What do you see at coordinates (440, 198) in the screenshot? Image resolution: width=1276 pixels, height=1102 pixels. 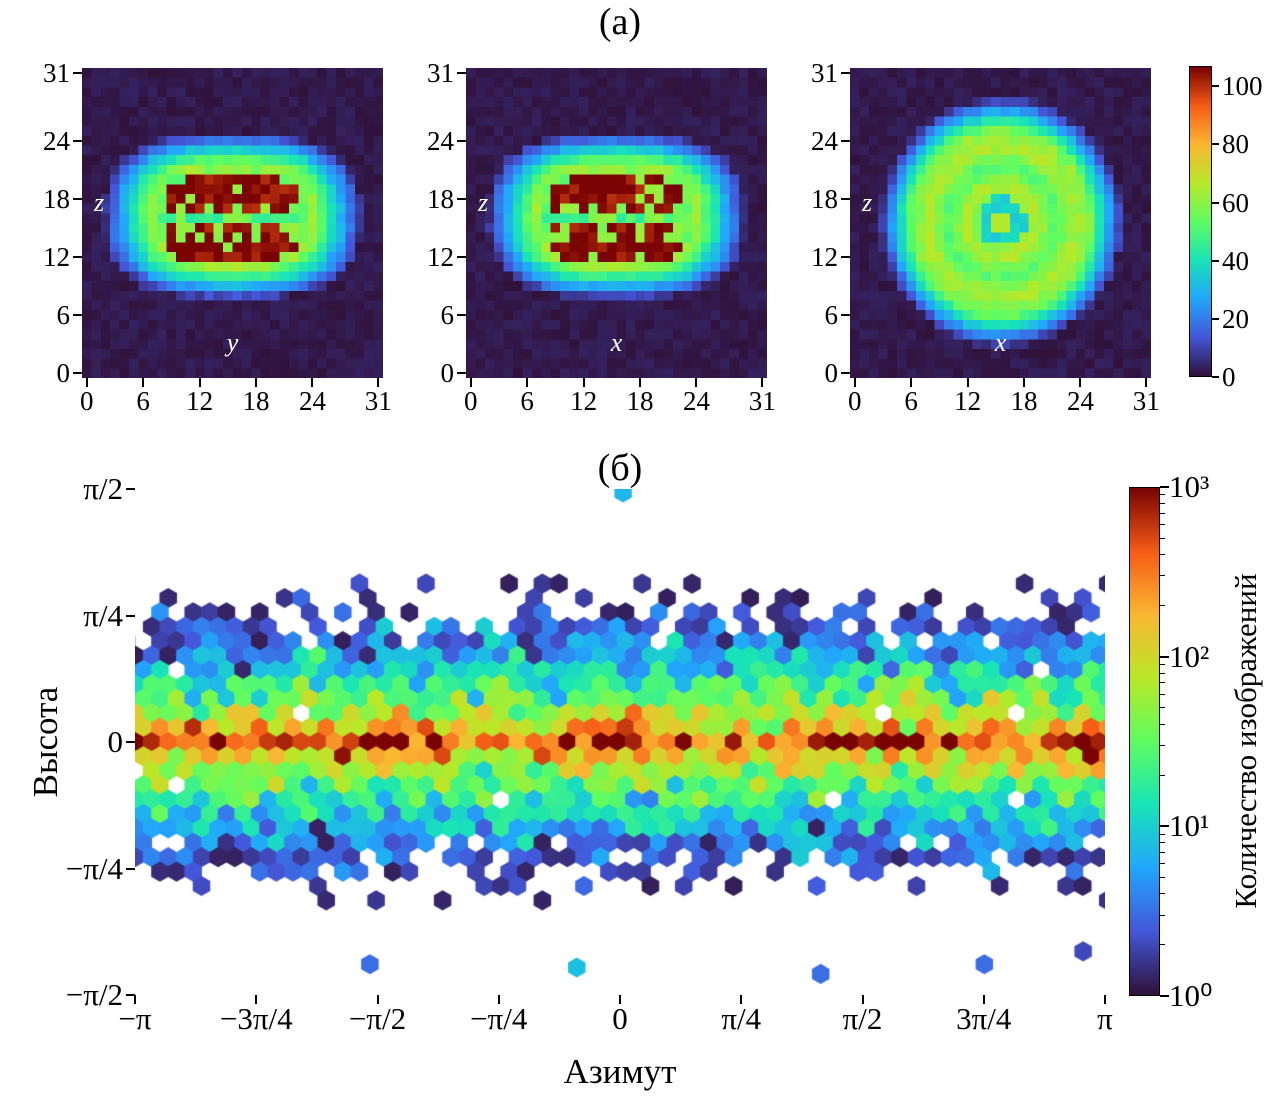 I see `heatmap-ytick-label: 18` at bounding box center [440, 198].